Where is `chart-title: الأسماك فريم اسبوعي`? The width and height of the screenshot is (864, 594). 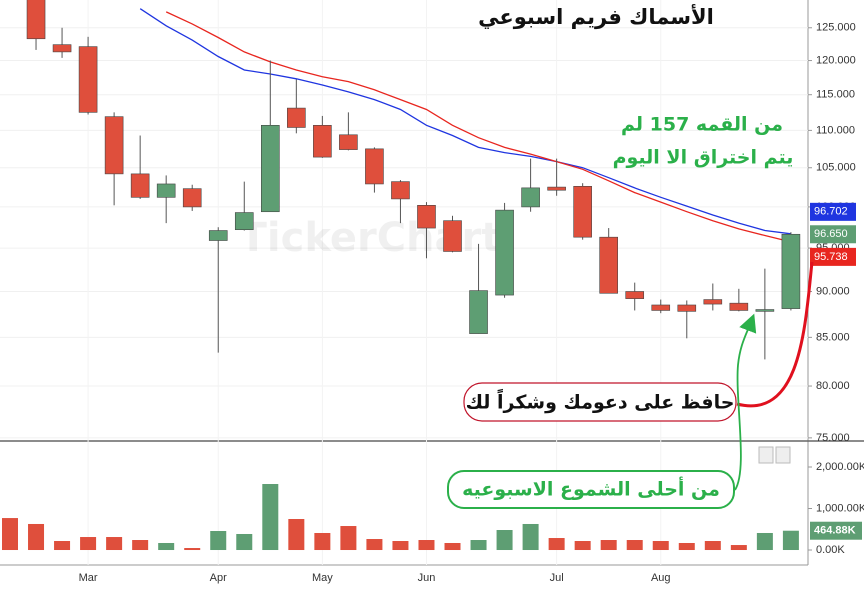 chart-title: الأسماك فريم اسبوعي is located at coordinates (596, 16).